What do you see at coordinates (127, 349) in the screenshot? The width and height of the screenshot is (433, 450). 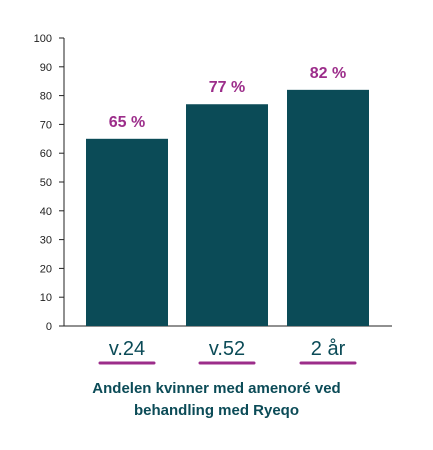 I see `category-label: v.24` at bounding box center [127, 349].